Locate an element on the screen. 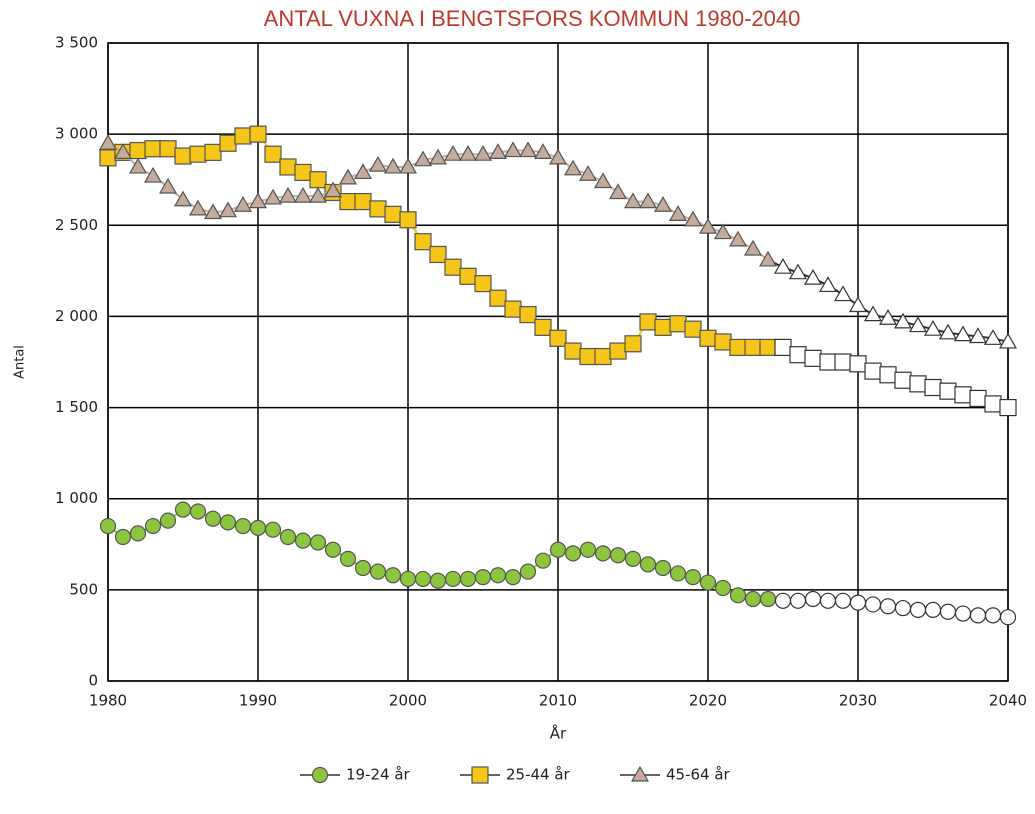 This screenshot has height=814, width=1035. x-tick-label: 2030 is located at coordinates (858, 701).